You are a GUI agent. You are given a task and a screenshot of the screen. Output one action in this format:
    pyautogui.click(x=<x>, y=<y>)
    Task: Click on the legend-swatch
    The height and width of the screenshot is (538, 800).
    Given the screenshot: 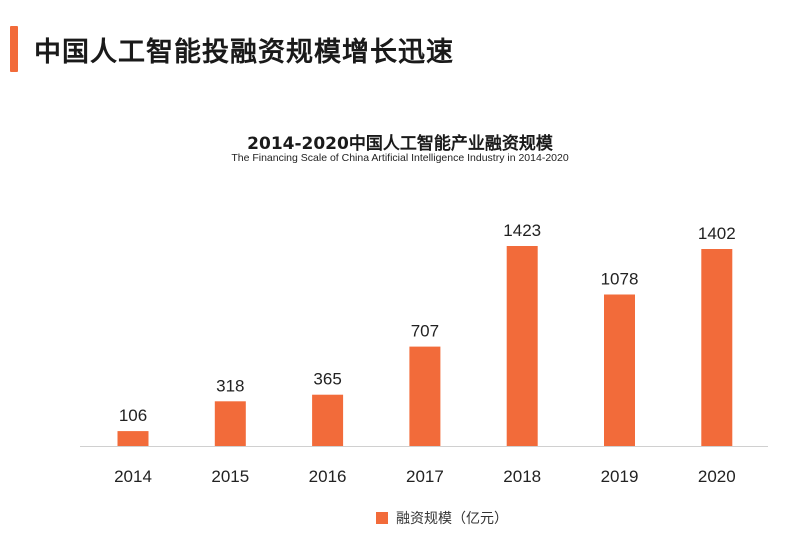 What is the action you would take?
    pyautogui.click(x=382, y=518)
    